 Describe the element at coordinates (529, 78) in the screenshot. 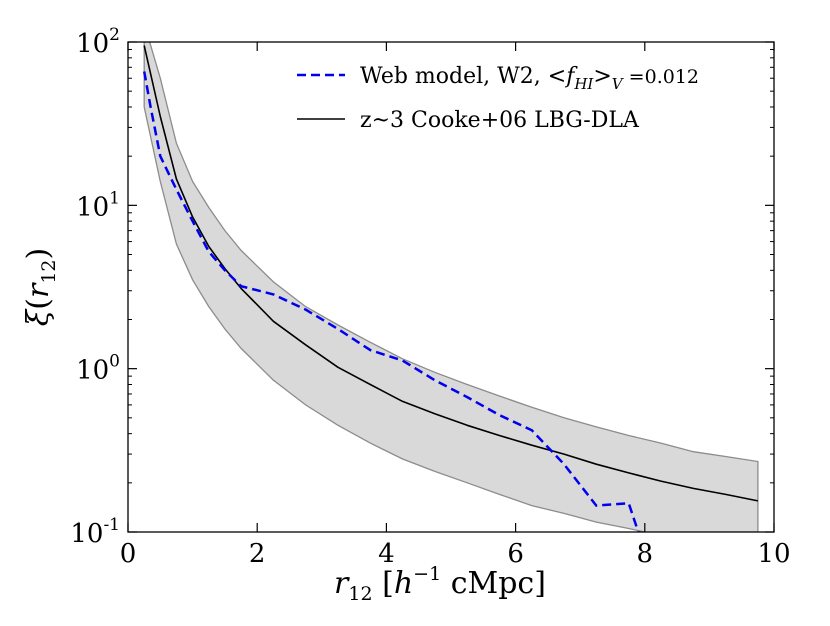

I see `legend-label-model: Web model, W2, <fHI>V =0.012` at that location.